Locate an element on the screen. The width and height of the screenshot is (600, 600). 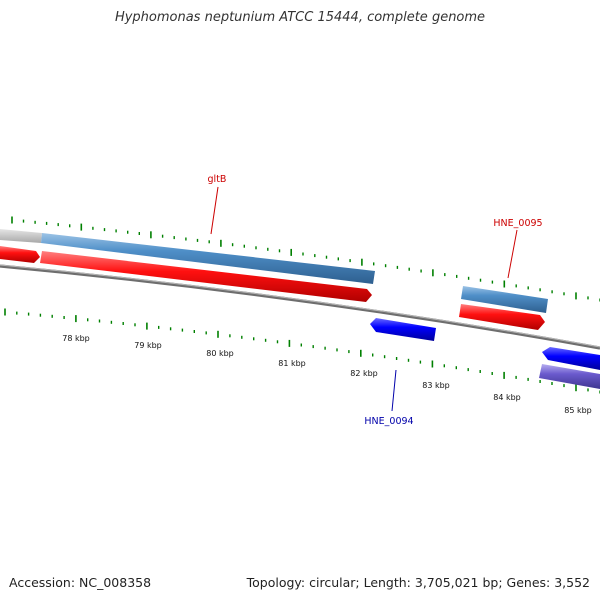
accession-label: Accession: NC_008358 is located at coordinates (80, 582).